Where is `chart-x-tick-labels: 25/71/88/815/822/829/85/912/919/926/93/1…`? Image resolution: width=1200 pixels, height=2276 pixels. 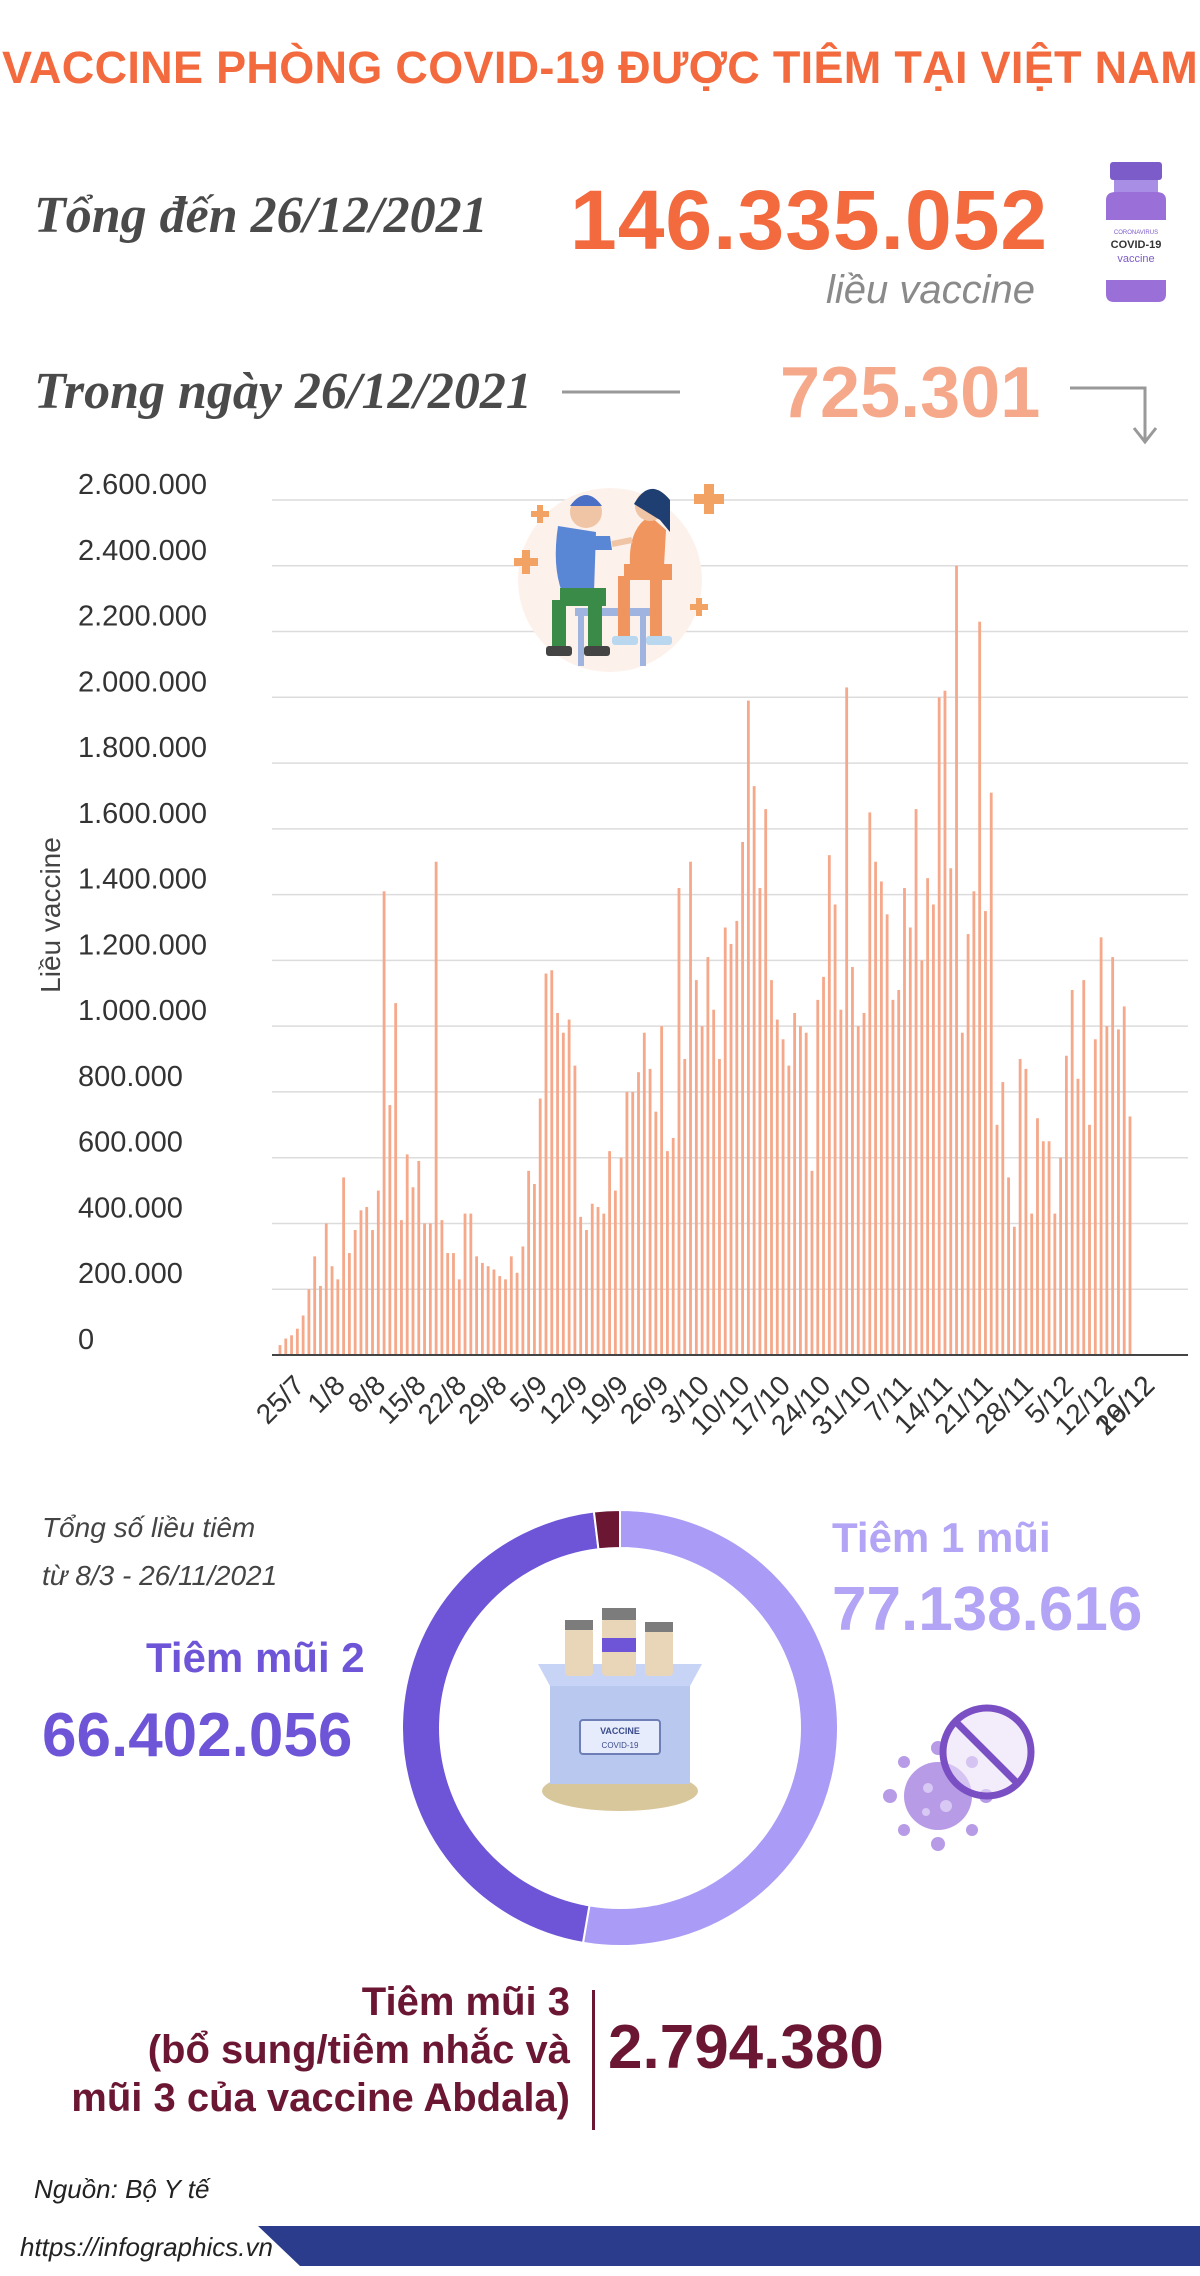
chart-x-tick-labels: 25/71/88/815/822/829/85/912/919/926/93/1… is located at coordinates (705, 1404).